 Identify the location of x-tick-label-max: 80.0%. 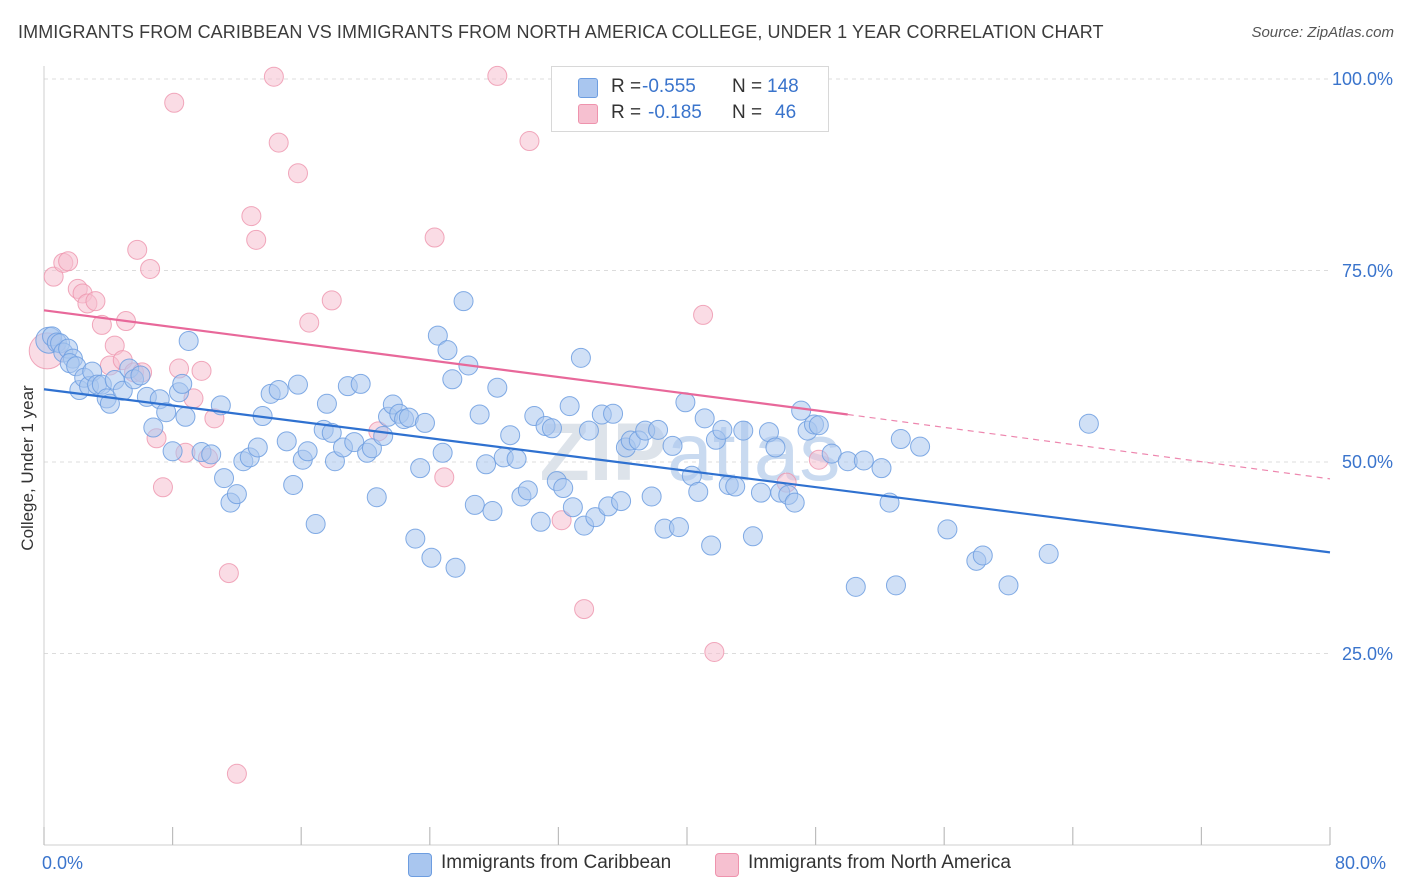
(1361, 863).